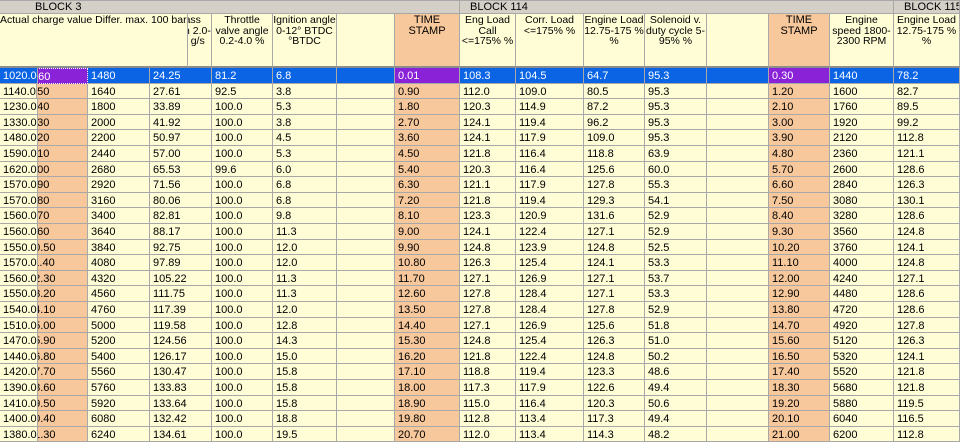 This screenshot has width=960, height=444. What do you see at coordinates (799, 185) in the screenshot?
I see `time-stamp-cell: 6.60` at bounding box center [799, 185].